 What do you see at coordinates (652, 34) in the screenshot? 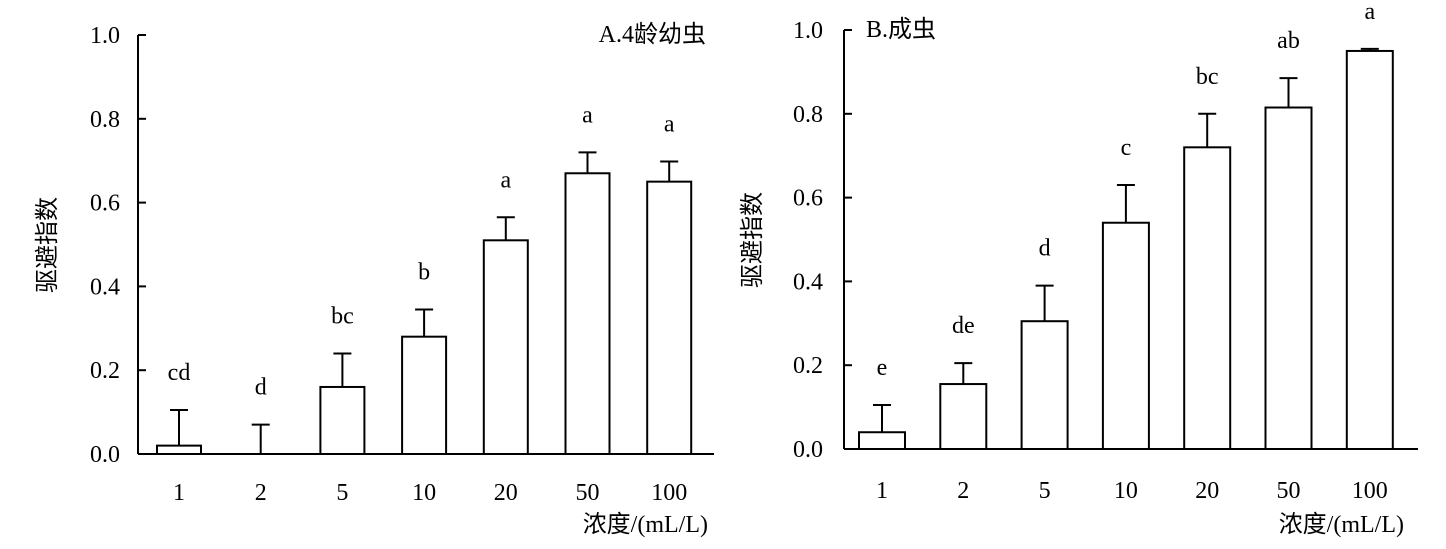
I see `panel-title: A.4龄幼虫` at bounding box center [652, 34].